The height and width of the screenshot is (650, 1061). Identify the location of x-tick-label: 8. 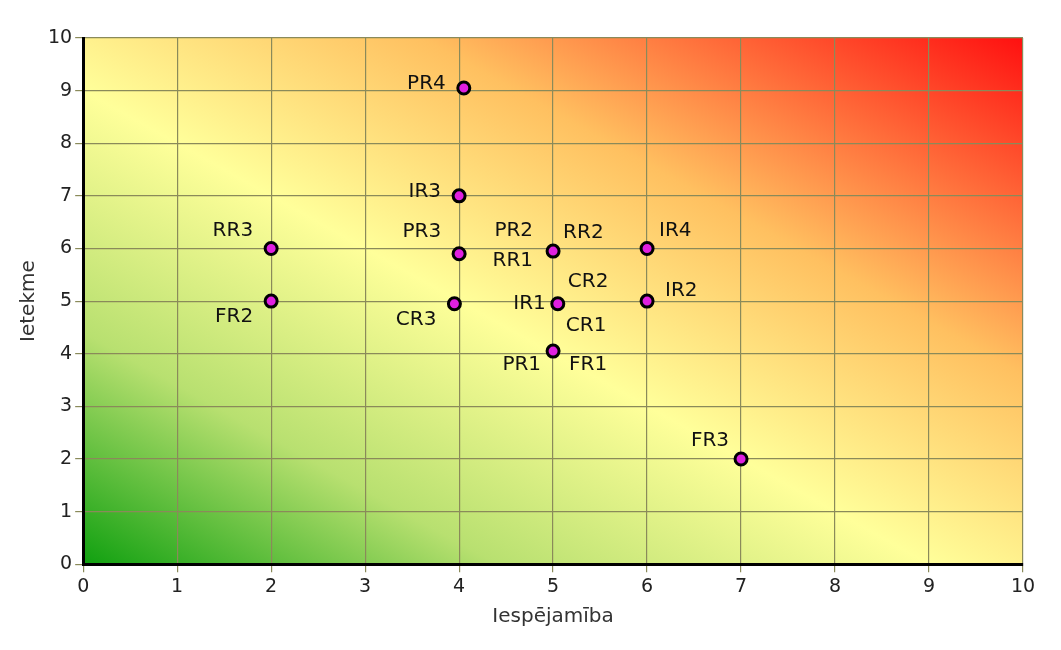
(835, 584).